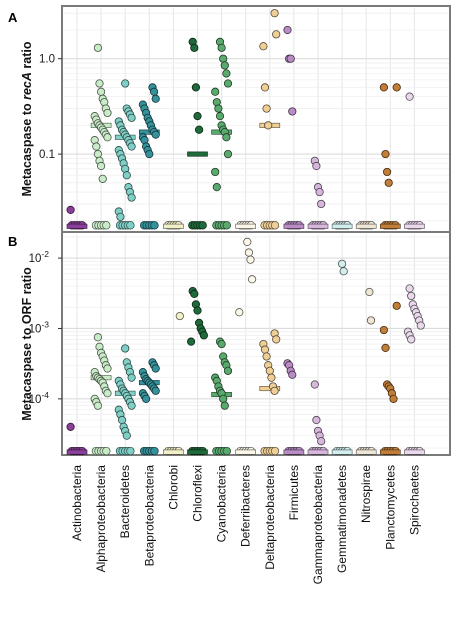  Describe the element at coordinates (39, 257) in the screenshot. I see `y-tick-label: 10-2` at that location.